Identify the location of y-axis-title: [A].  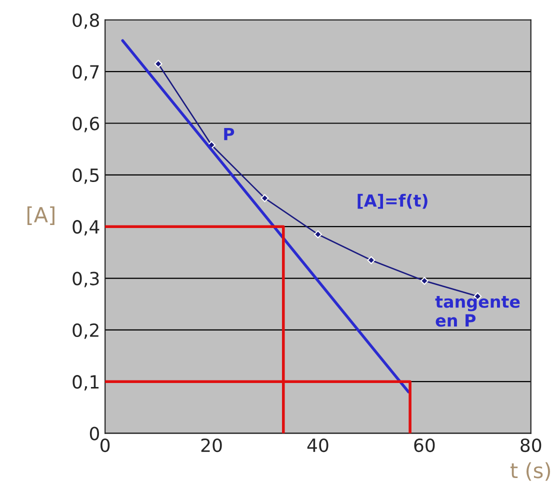
(40, 216).